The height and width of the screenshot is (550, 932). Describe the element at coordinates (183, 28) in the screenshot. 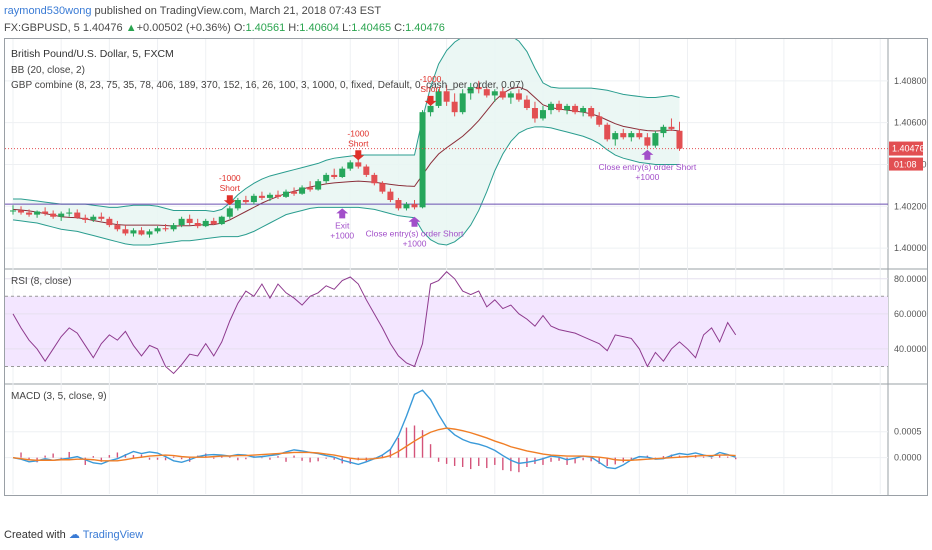

I see `price-change: +0.00502 (+0.36%)` at that location.